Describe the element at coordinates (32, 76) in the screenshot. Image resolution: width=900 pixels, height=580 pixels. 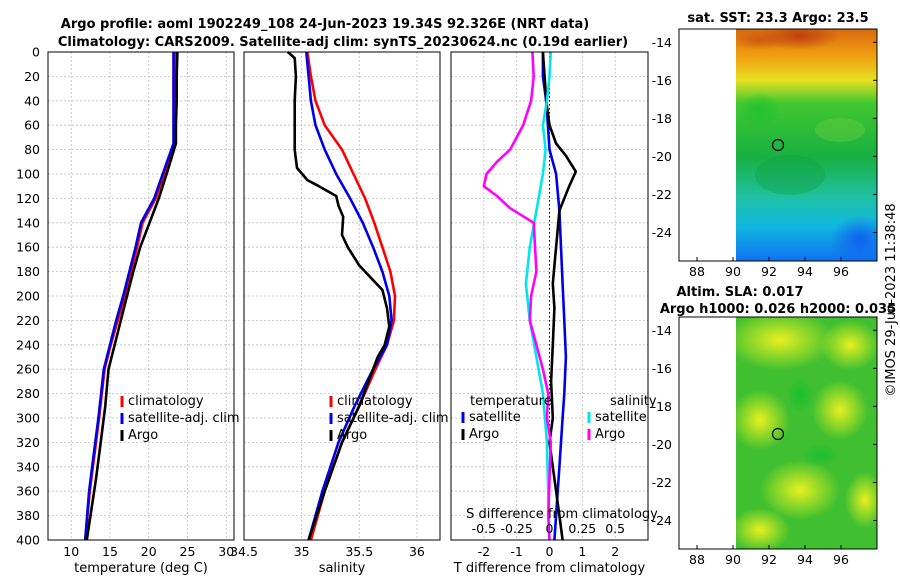
I see `y-tick-label: 20` at that location.